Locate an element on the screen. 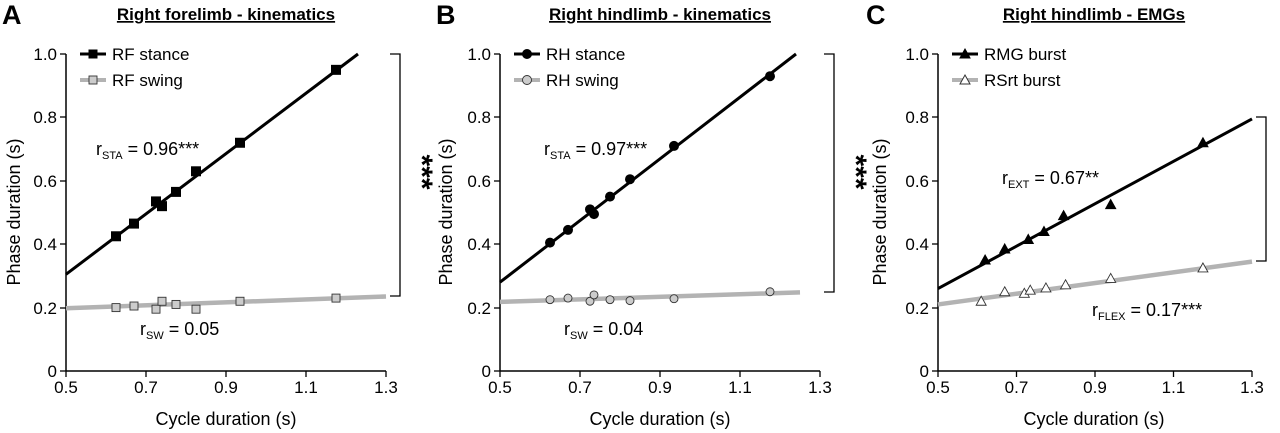 This screenshot has width=1280, height=433. x-ticks-c: 0.5 0.7 0.9 1.1 1.3 is located at coordinates (1095, 384).